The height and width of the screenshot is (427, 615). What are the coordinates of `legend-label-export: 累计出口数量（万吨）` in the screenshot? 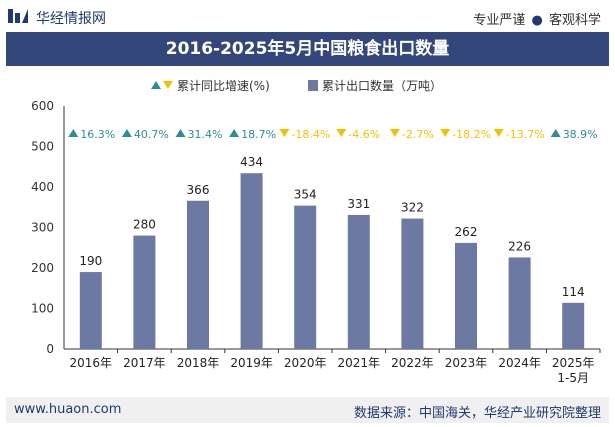 It's located at (382, 85).